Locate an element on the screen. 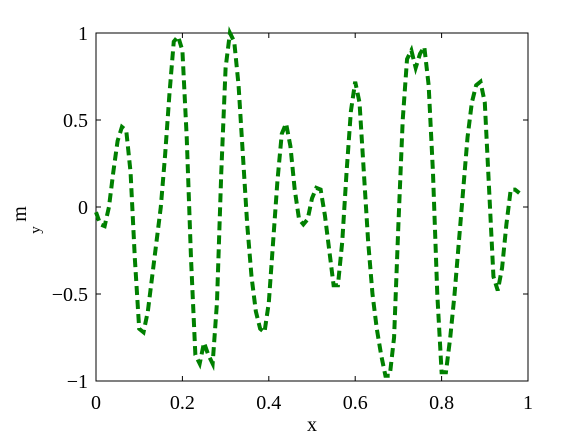 Image resolution: width=582 pixels, height=444 pixels. y-tick-label: 1 is located at coordinates (83, 34).